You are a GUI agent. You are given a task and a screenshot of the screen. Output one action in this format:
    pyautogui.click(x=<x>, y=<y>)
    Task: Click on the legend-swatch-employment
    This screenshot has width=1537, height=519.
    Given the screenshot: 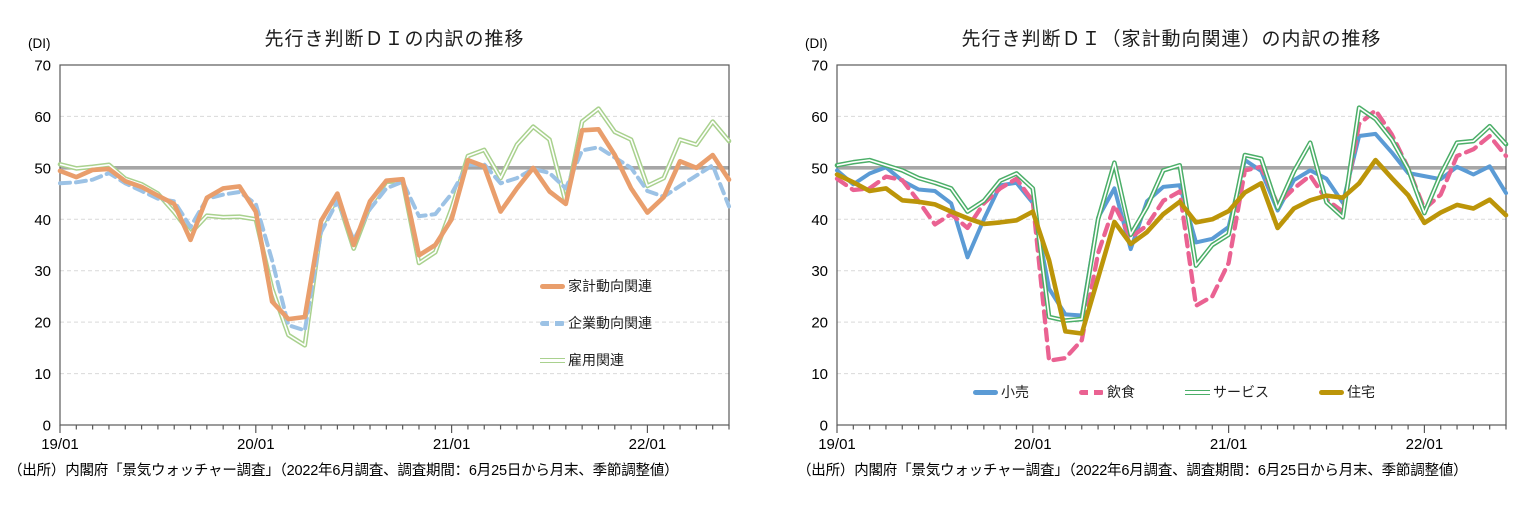 What is the action you would take?
    pyautogui.click(x=552, y=360)
    